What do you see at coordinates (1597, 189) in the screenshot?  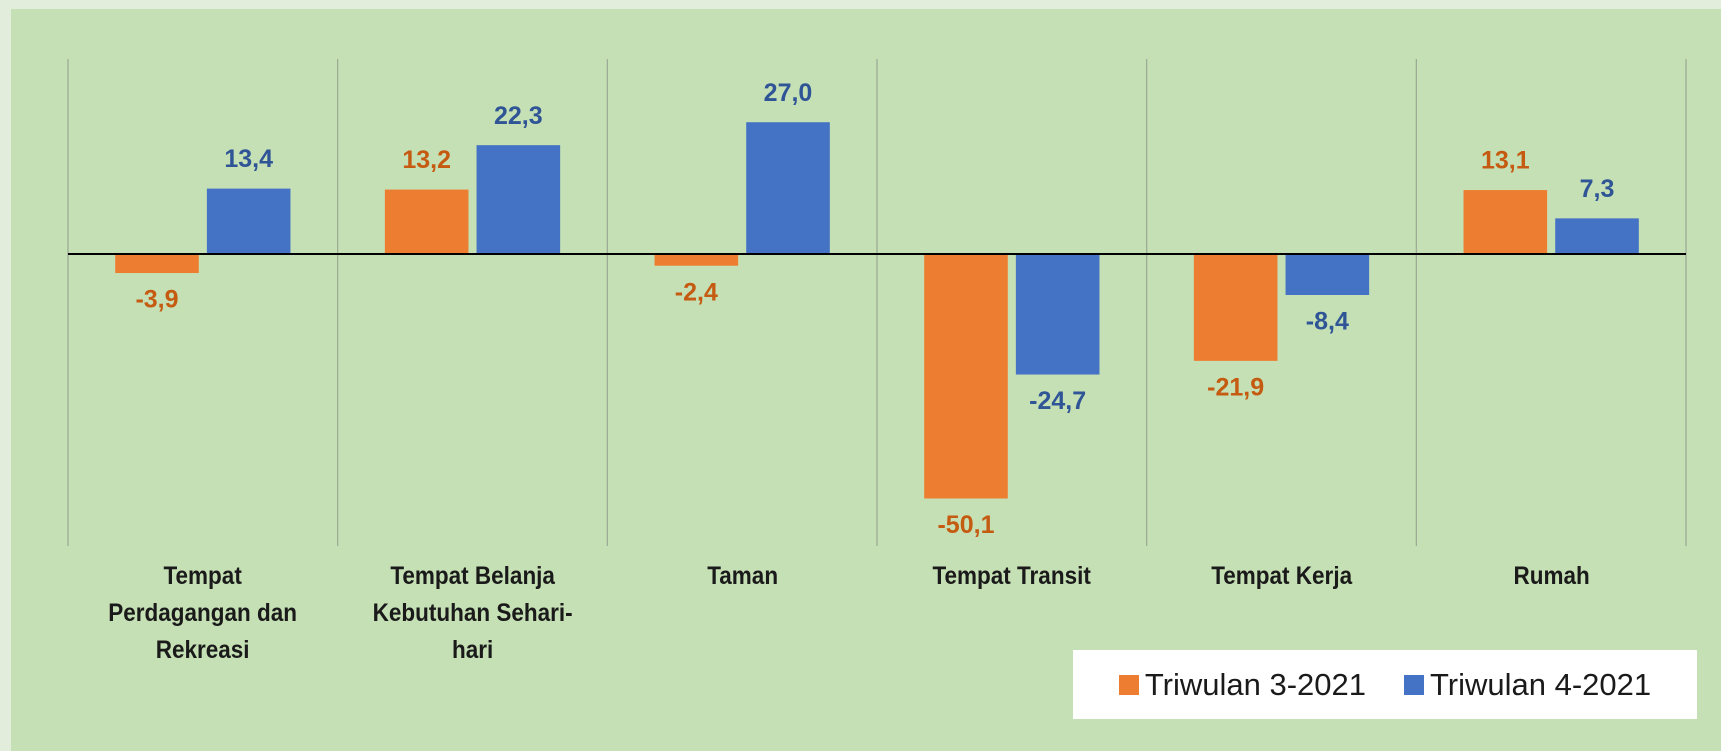 I see `data-label: 7,3` at bounding box center [1597, 189].